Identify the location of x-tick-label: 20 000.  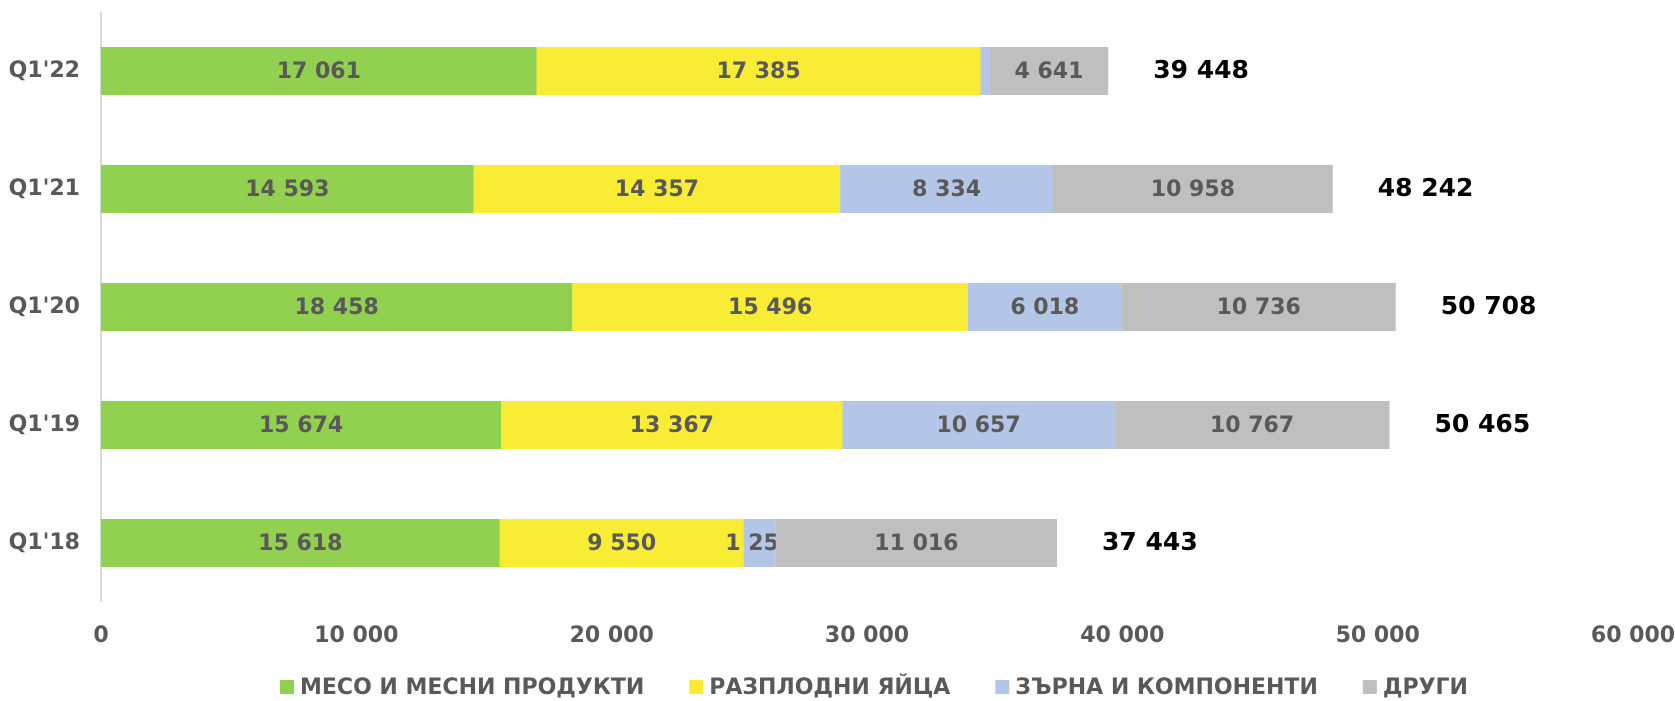
(612, 635).